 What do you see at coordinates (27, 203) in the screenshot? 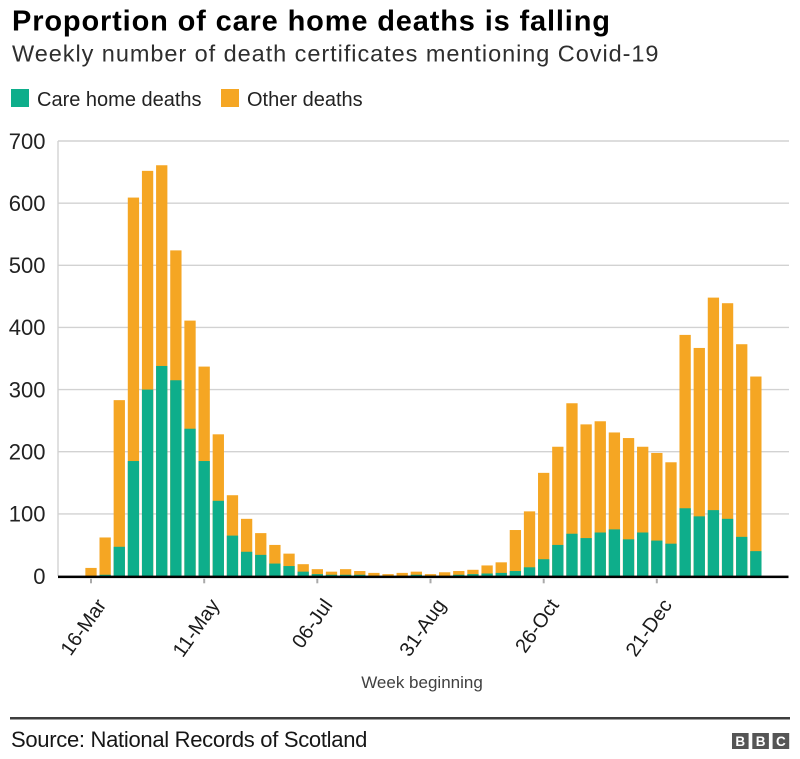
I see `svg-text: 600` at bounding box center [27, 203].